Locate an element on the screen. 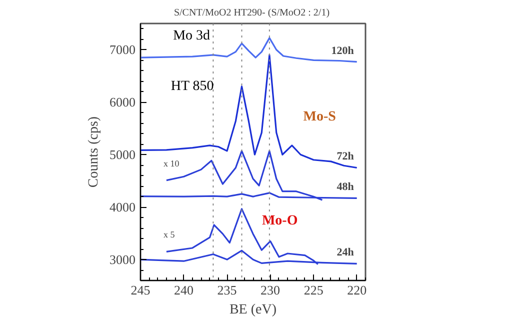 The width and height of the screenshot is (520, 320). series-label: x 5 is located at coordinates (169, 235).